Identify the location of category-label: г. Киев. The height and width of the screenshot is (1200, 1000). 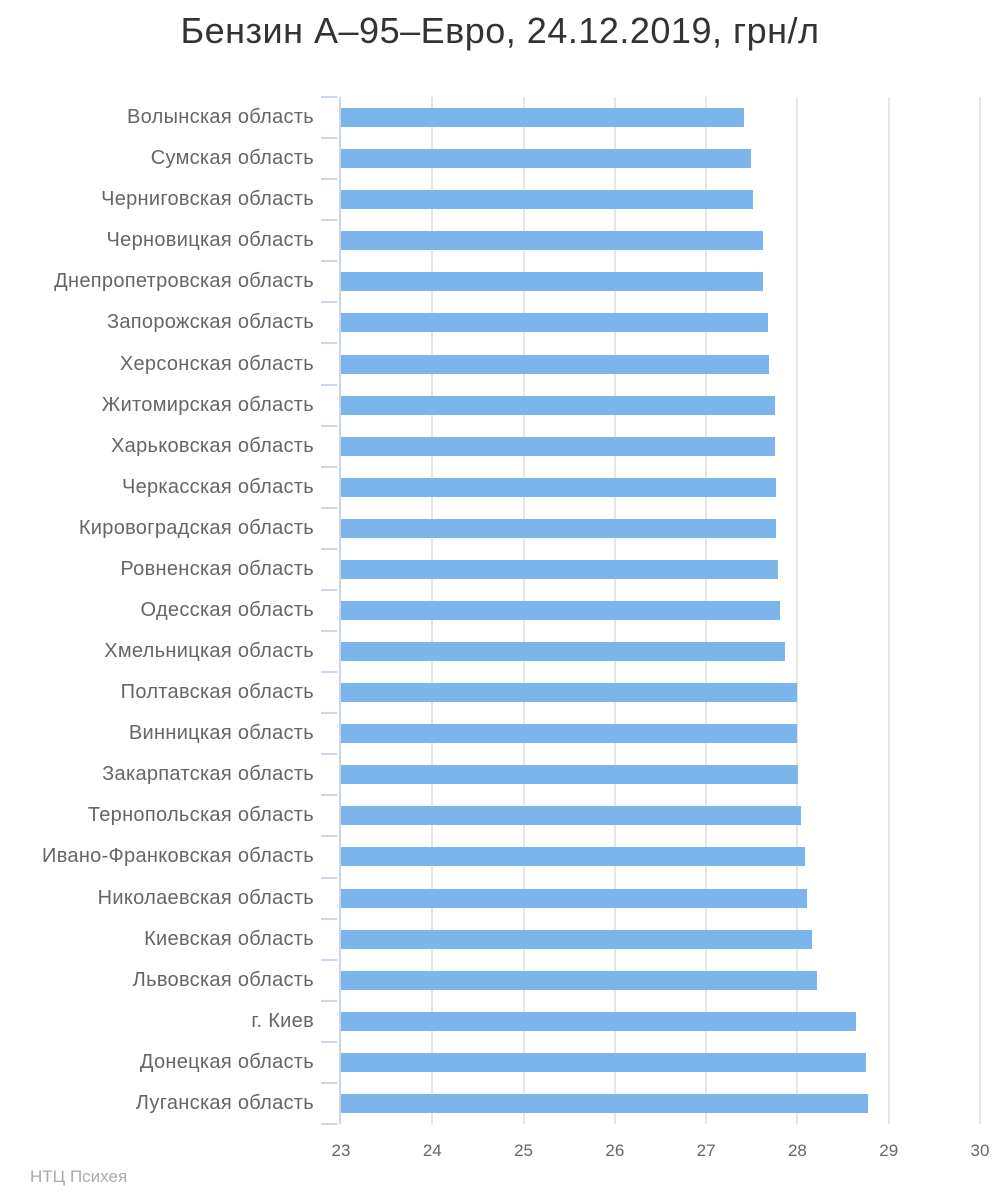
(282, 1020).